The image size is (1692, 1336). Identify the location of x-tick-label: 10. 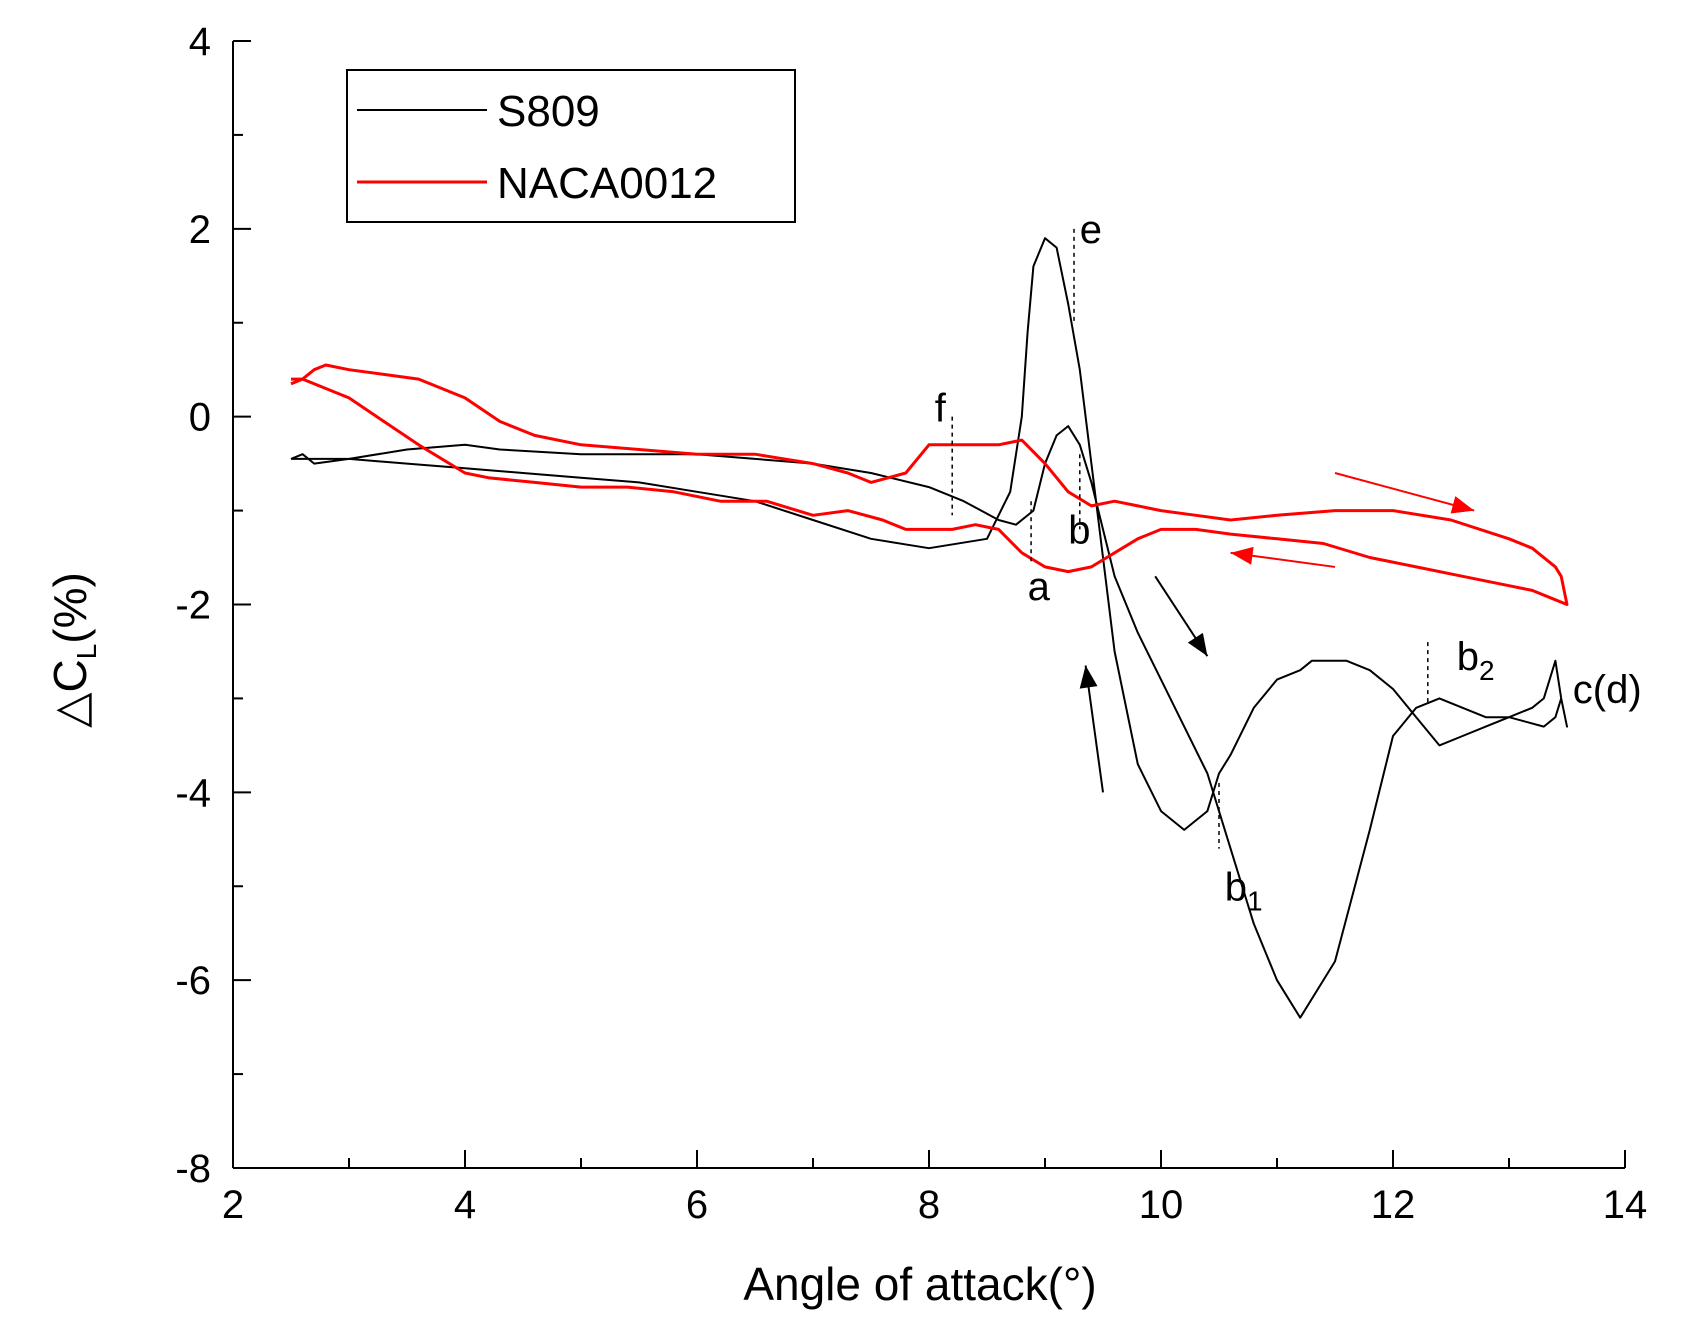
(1161, 1205).